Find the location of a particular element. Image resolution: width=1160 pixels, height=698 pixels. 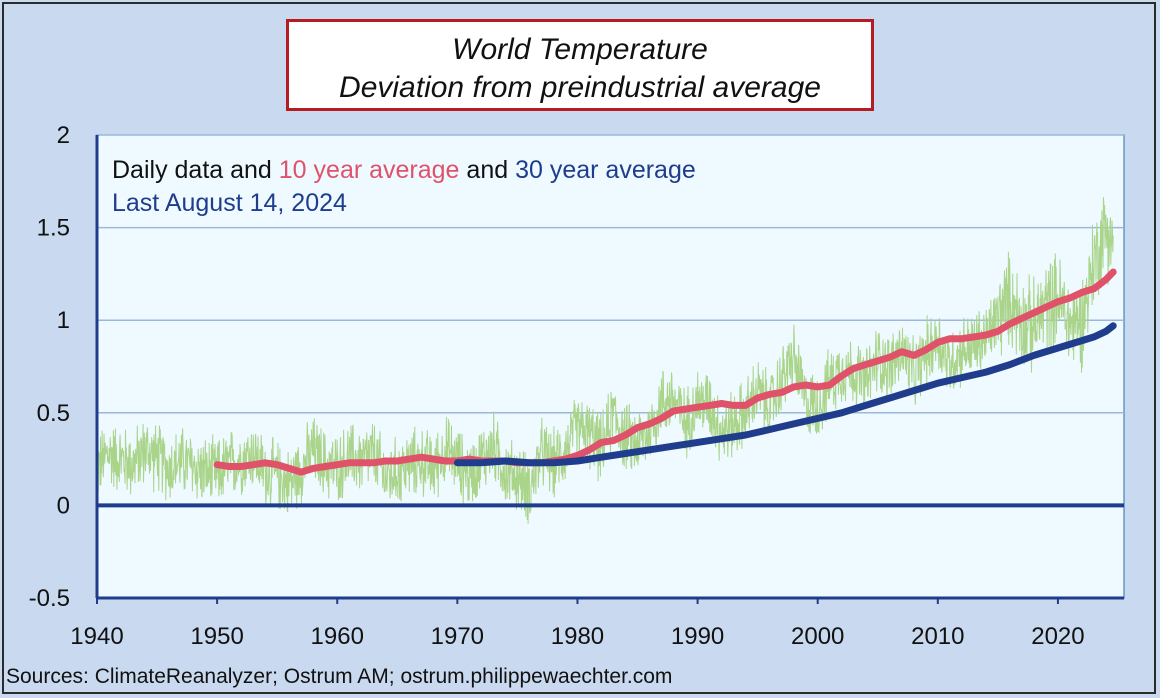

legend-segment: 10 year average is located at coordinates (369, 170).